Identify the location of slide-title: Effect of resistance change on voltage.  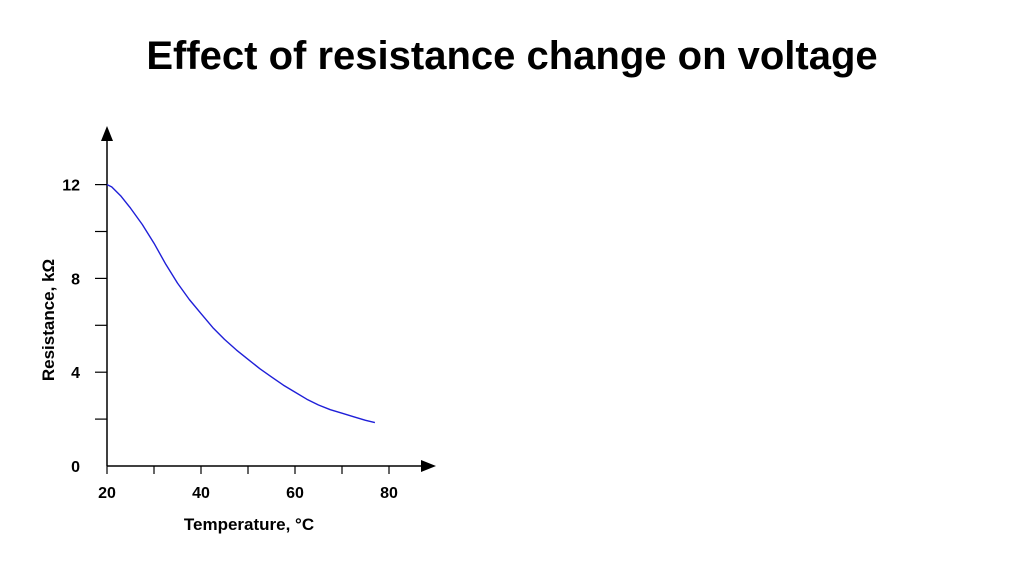
(512, 56).